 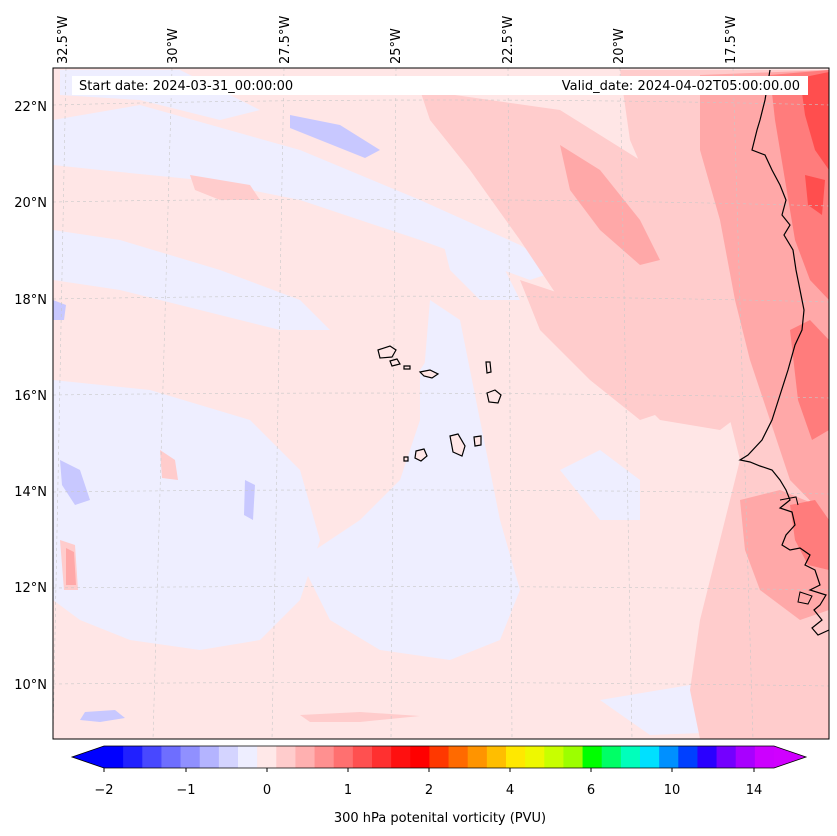 I want to click on colorbar-tick-label: 1, so click(x=348, y=790).